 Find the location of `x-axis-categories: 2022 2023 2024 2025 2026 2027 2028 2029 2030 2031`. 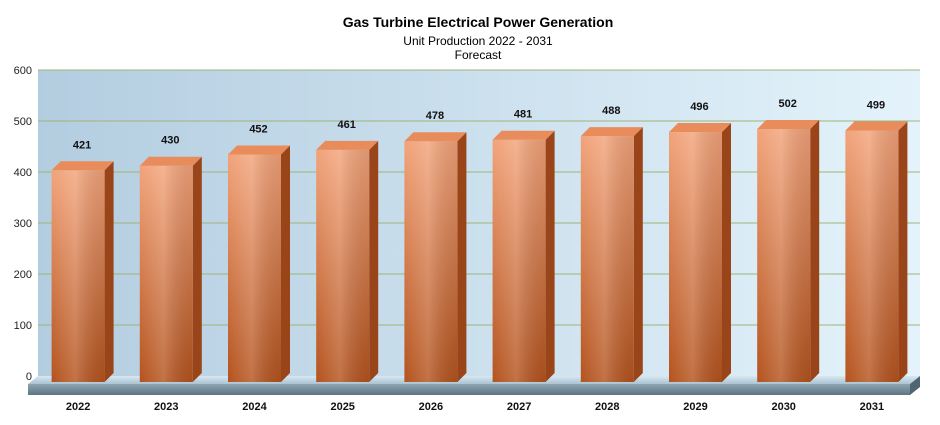

x-axis-categories: 2022 2023 2024 2025 2026 2027 2028 2029 2030 2031 is located at coordinates (475, 407).